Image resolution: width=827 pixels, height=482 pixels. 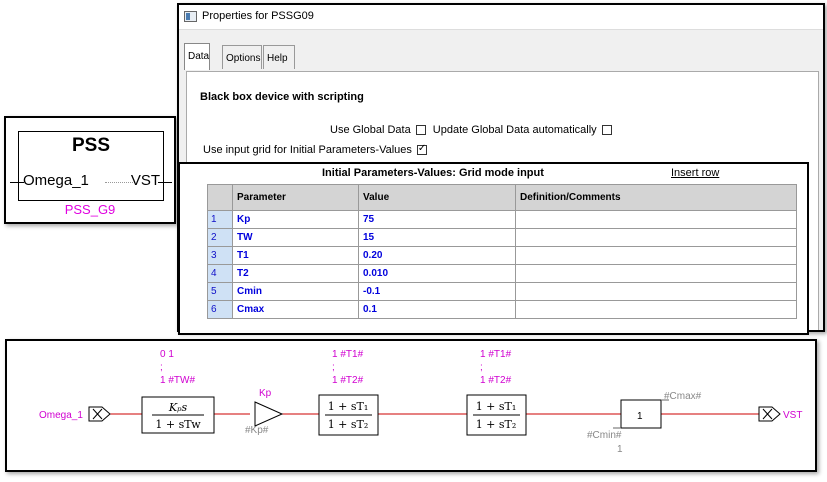 What do you see at coordinates (295, 197) in the screenshot?
I see `column-header-parameter: Parameter` at bounding box center [295, 197].